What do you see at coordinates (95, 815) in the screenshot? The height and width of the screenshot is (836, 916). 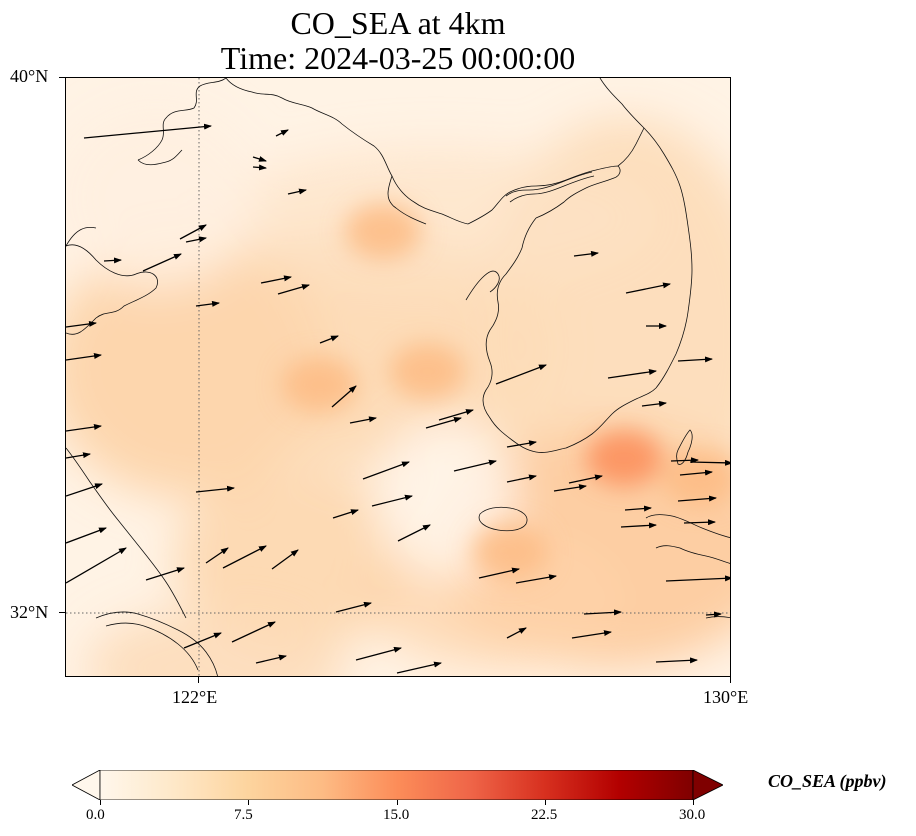 I see `colorbar-tick-label: 0.0` at bounding box center [95, 815].